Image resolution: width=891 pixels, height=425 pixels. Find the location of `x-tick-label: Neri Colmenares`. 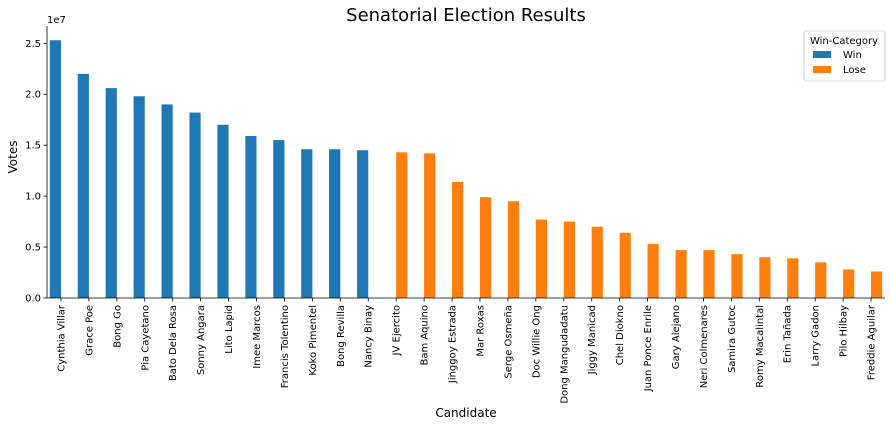

x-tick-label: Neri Colmenares is located at coordinates (704, 346).